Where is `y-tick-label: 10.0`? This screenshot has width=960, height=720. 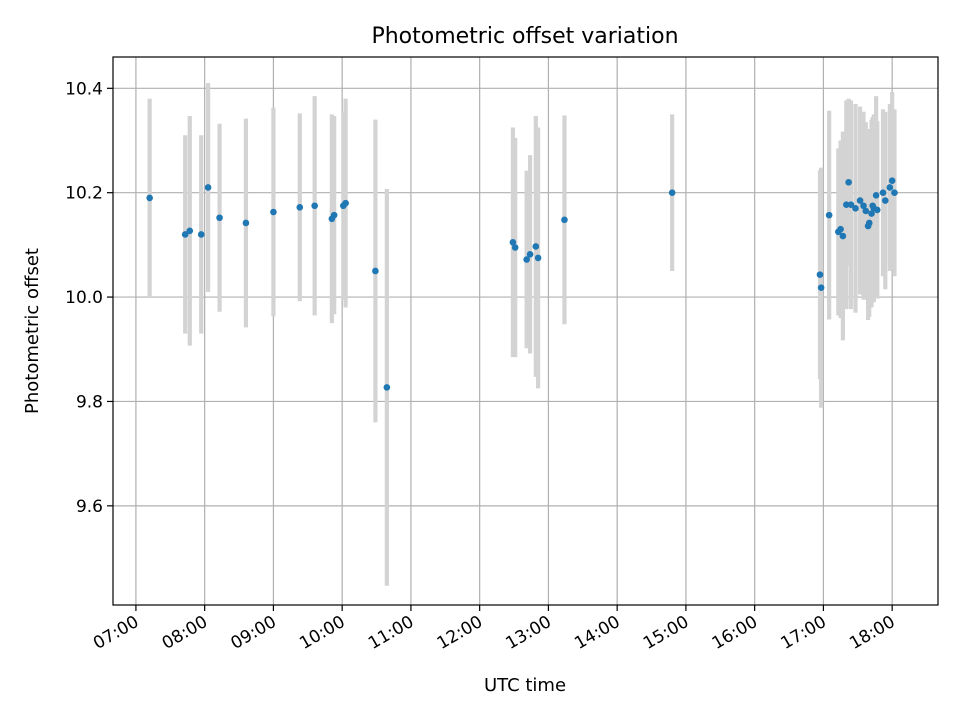 y-tick-label: 10.0 is located at coordinates (84, 298).